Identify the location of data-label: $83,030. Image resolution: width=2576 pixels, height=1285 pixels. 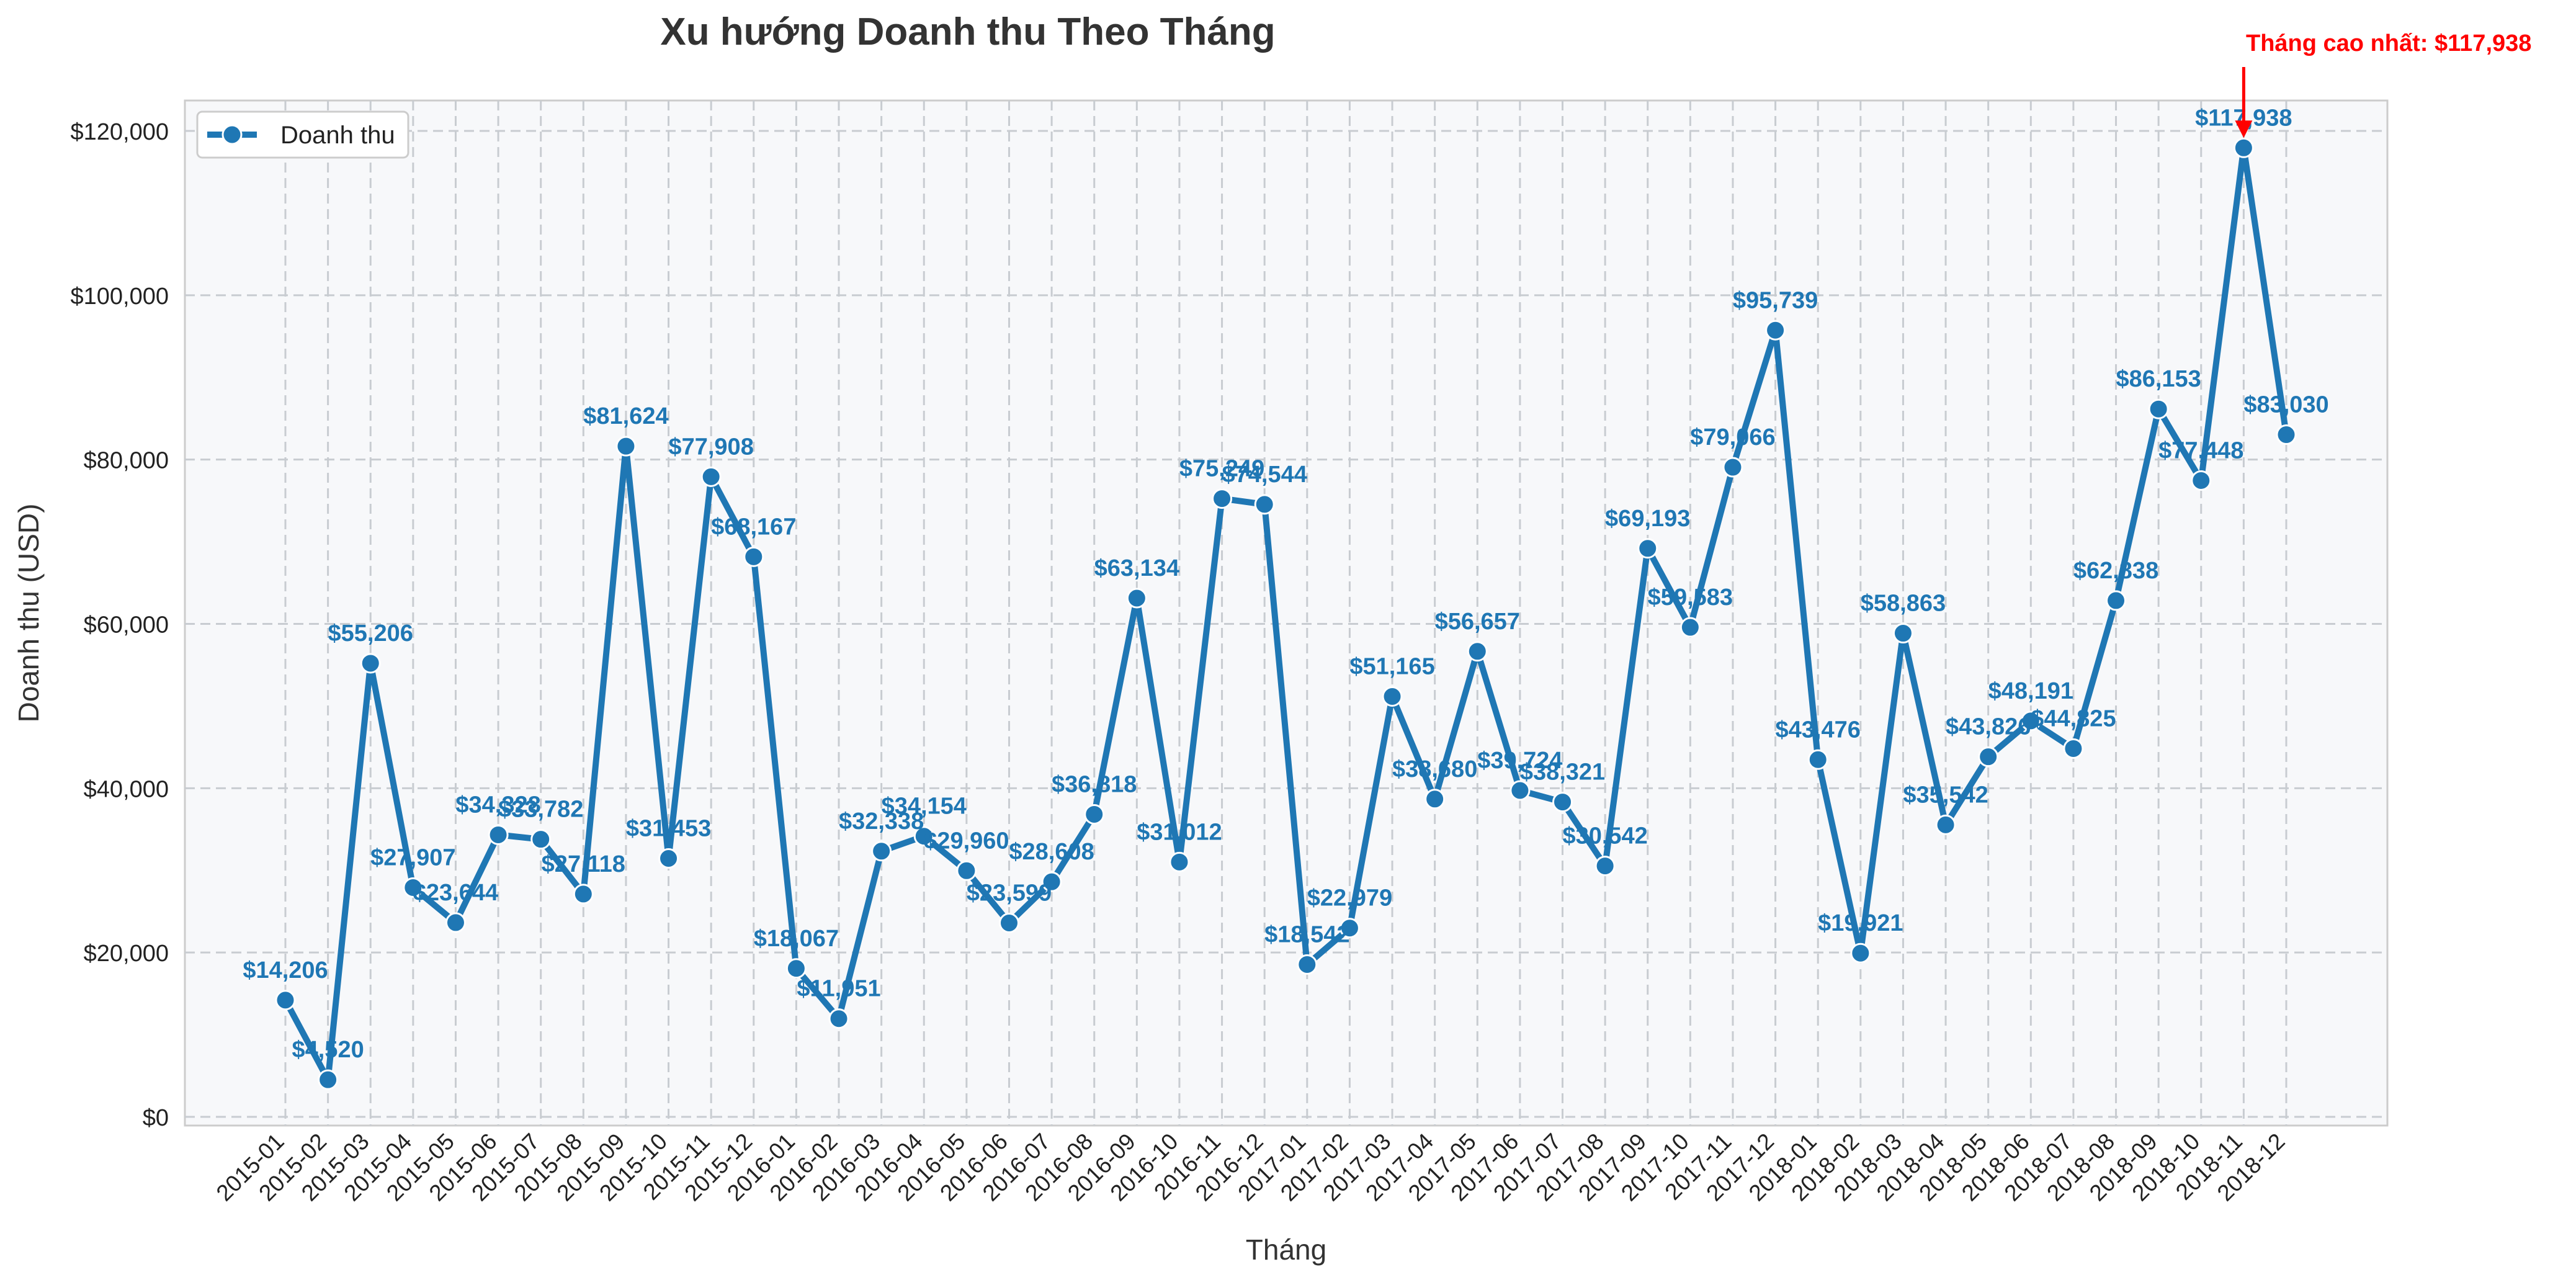
(2285, 405).